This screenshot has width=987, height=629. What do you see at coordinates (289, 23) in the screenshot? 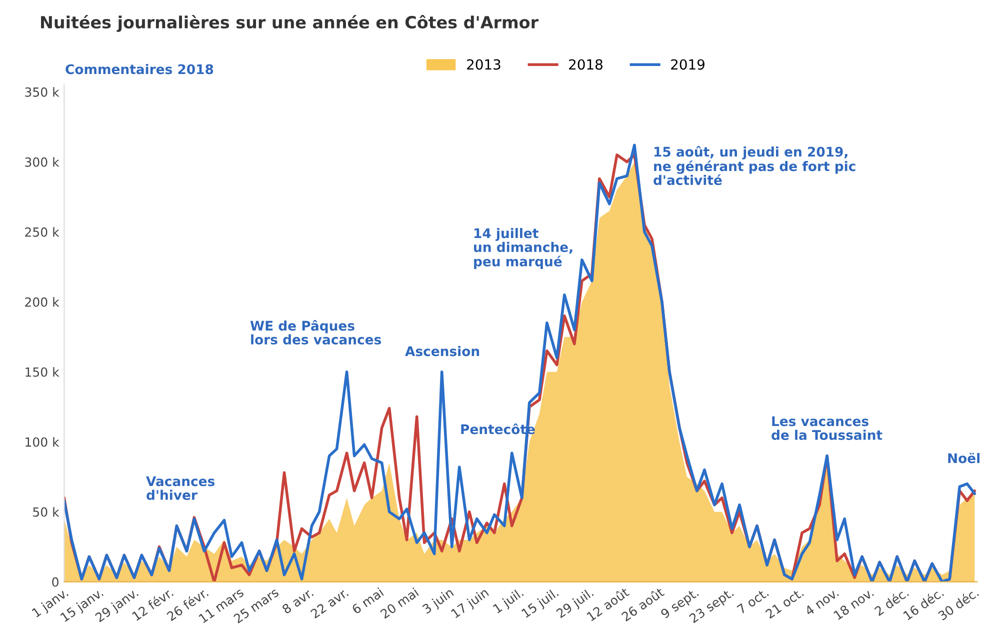
I see `chart-title: Nuitées journalières sur une année en Côtes d'Armor` at bounding box center [289, 23].